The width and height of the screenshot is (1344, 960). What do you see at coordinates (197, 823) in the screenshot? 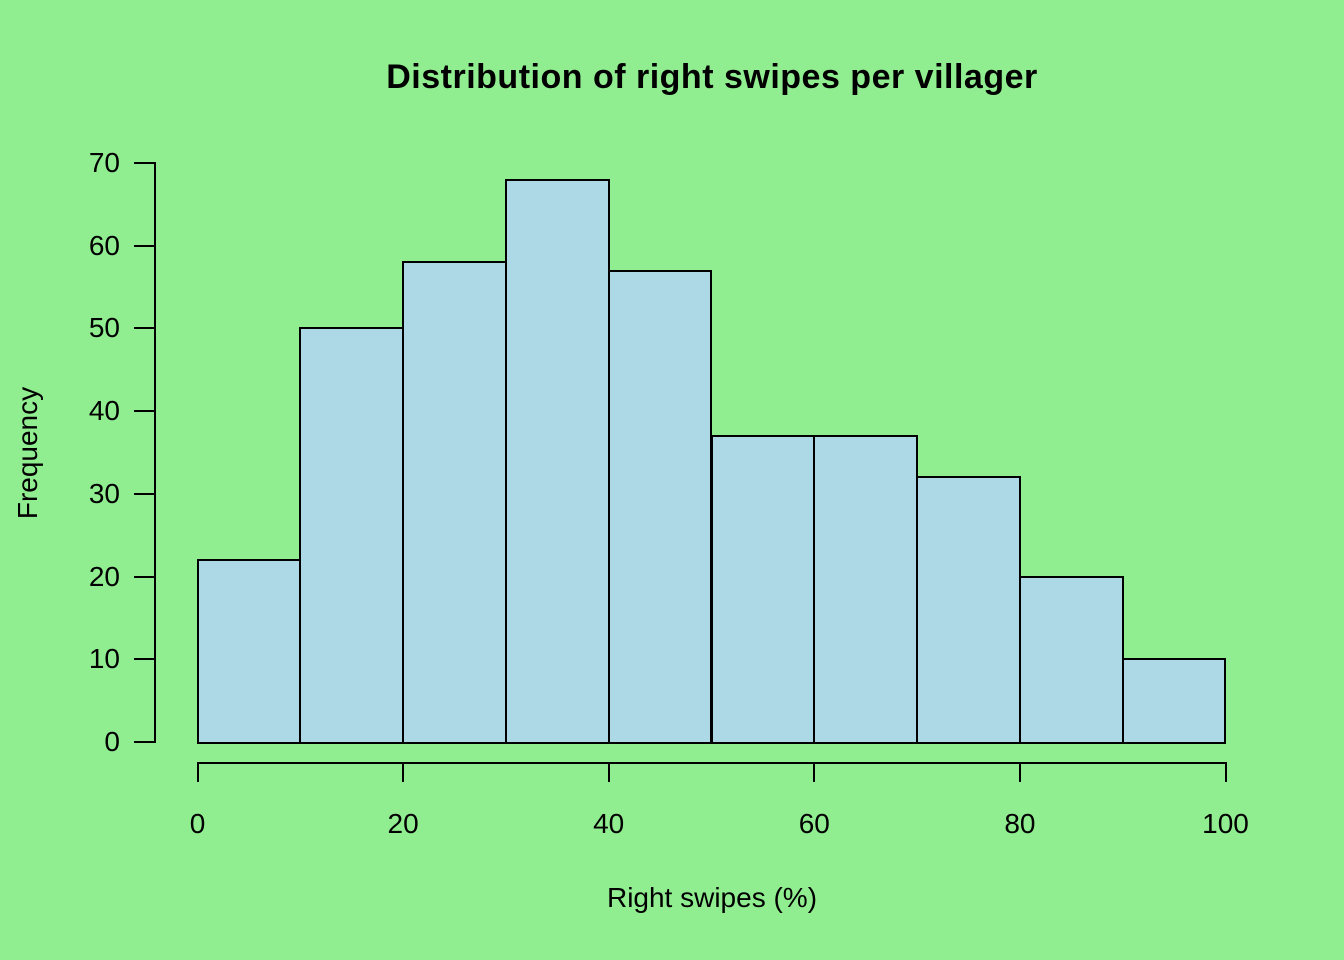
I see `x-tick-label: 0` at bounding box center [197, 823].